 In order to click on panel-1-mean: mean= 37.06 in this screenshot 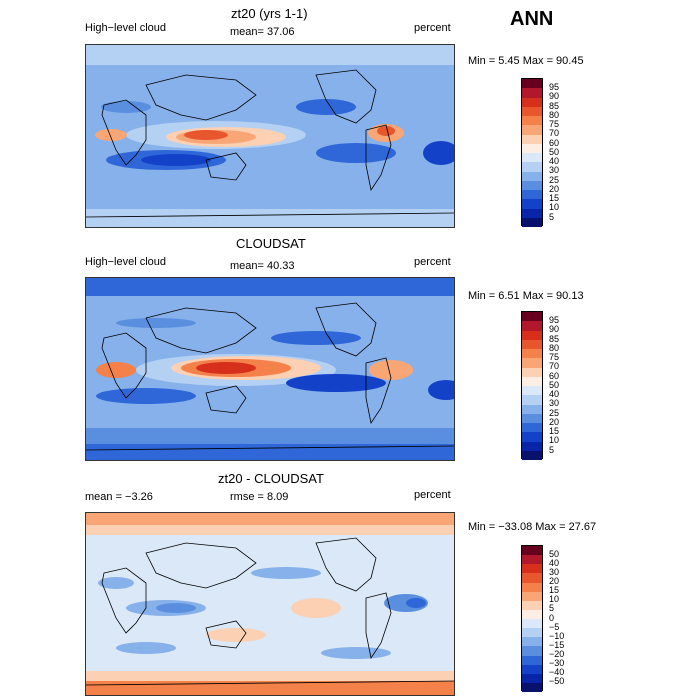, I will do `click(262, 32)`.